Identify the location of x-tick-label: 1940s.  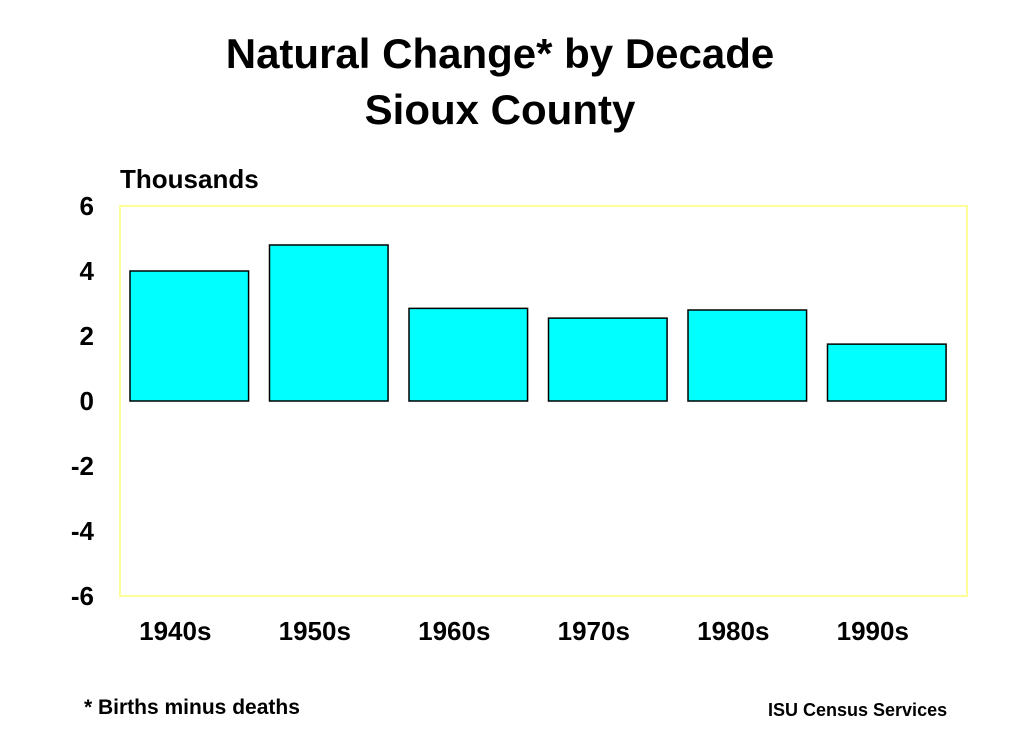
(175, 631).